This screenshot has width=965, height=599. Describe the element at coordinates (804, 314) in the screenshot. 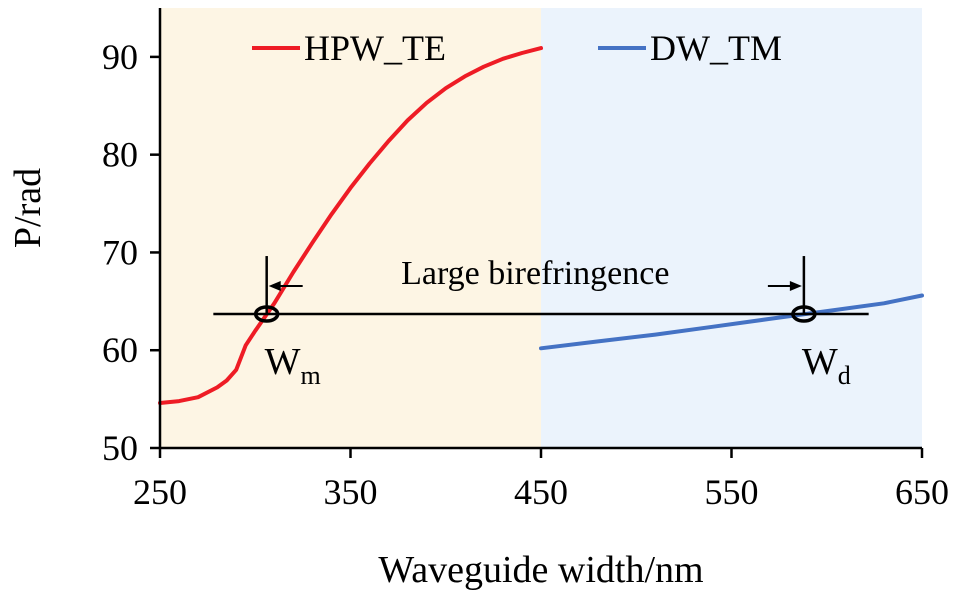

I see `marker-ellipse-d` at that location.